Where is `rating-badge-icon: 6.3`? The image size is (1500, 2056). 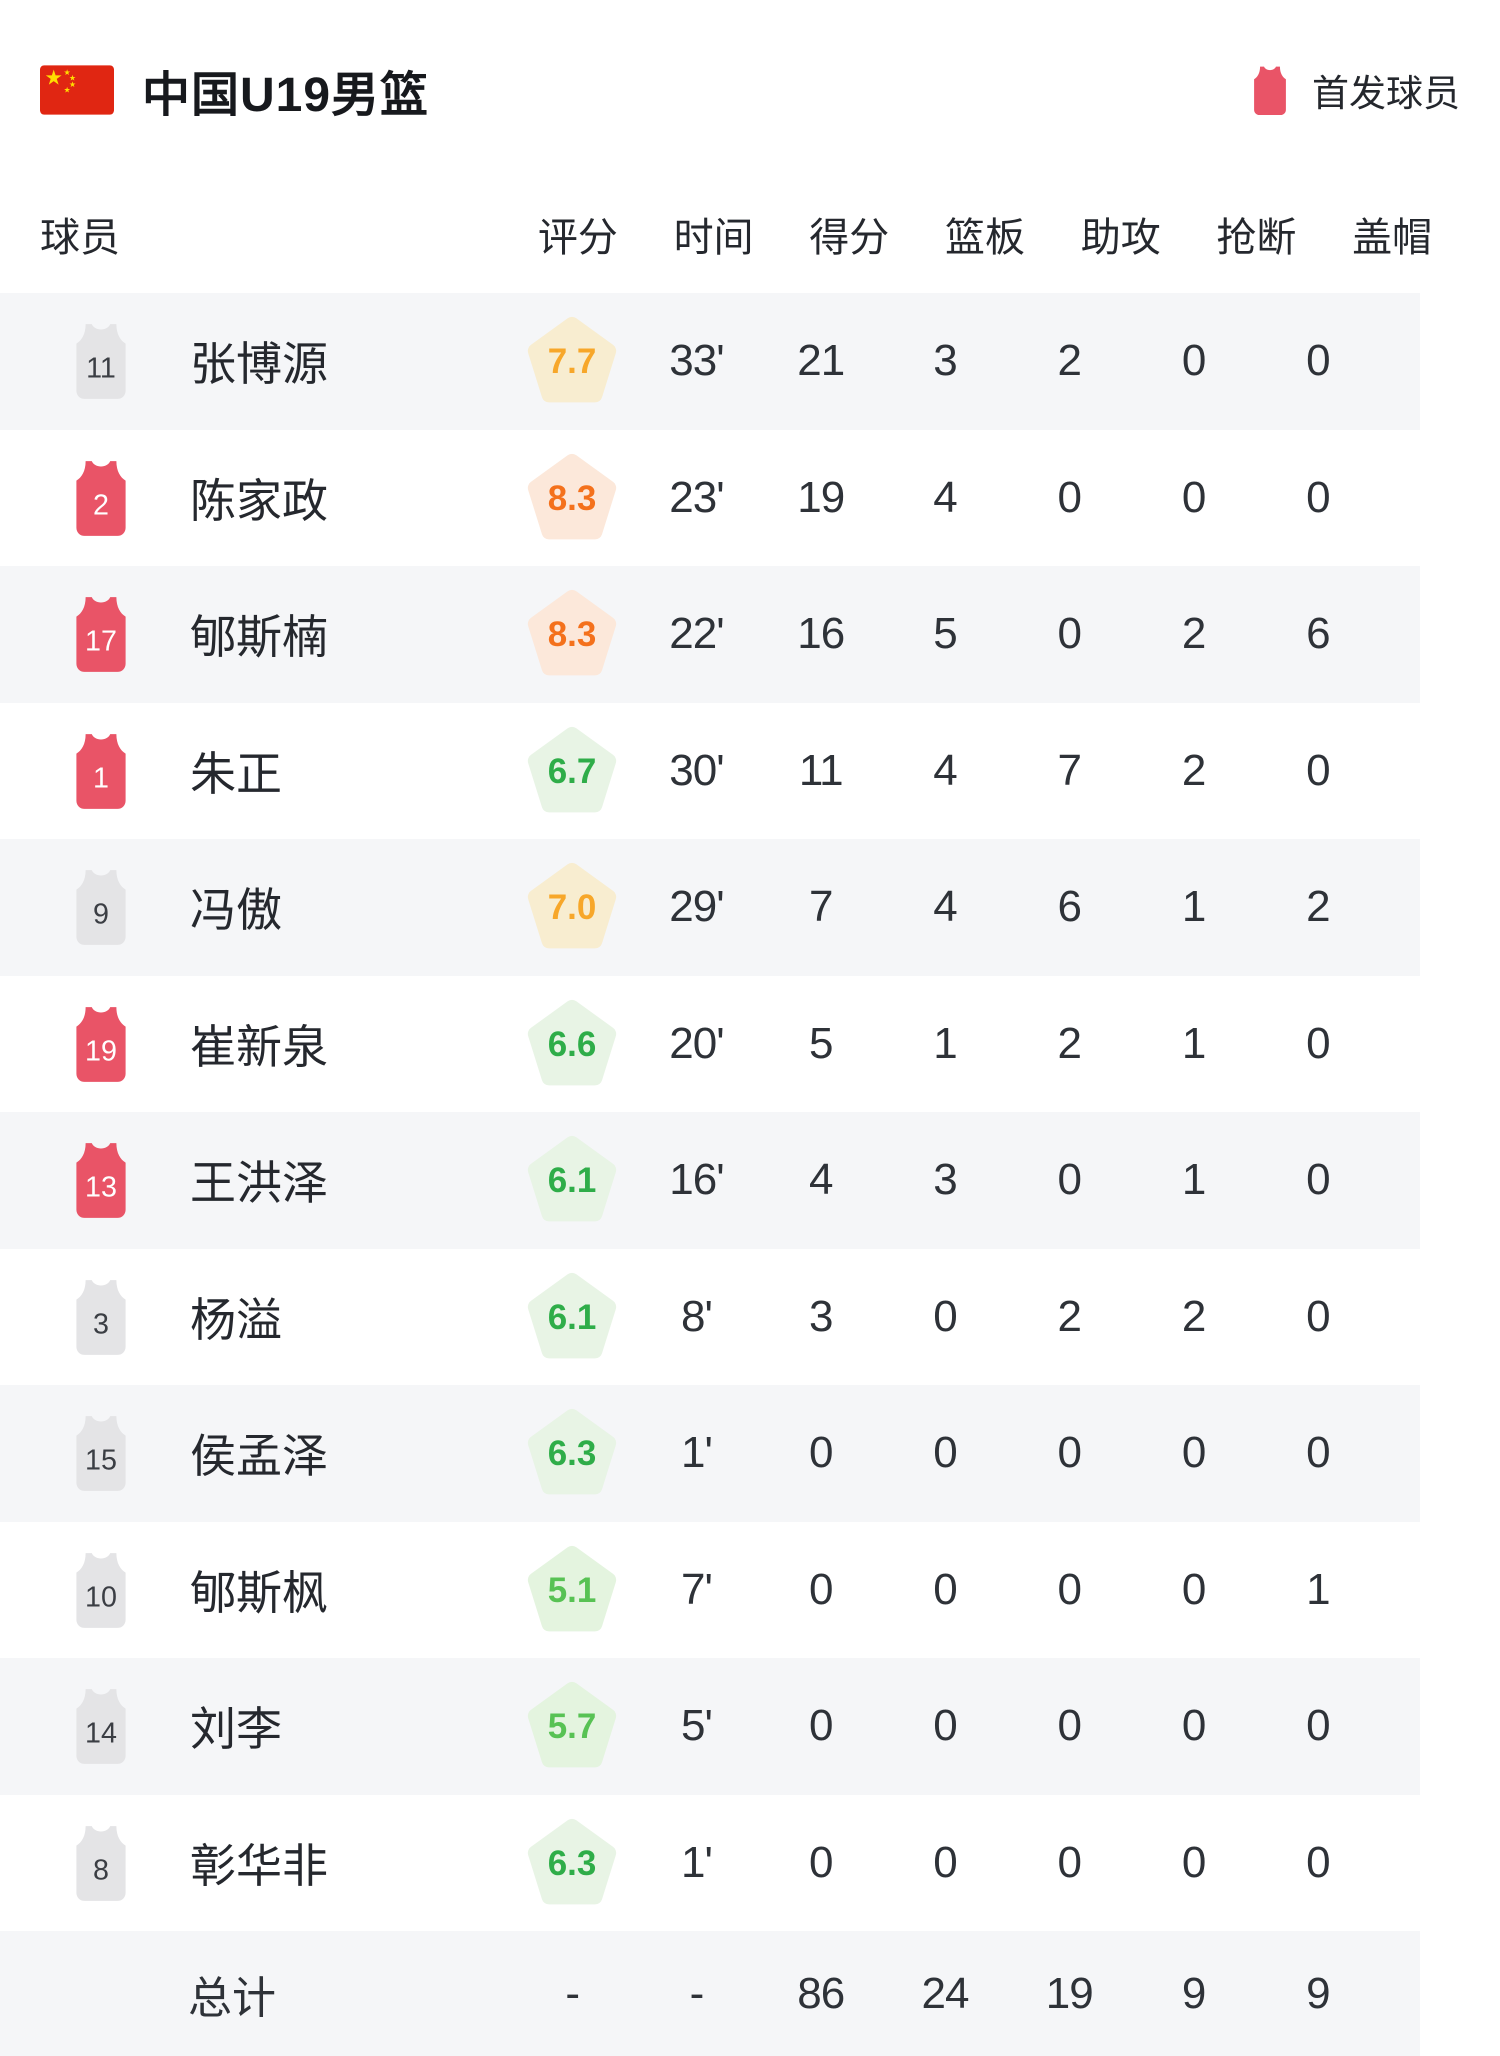
rating-badge-icon: 6.3 is located at coordinates (572, 1452).